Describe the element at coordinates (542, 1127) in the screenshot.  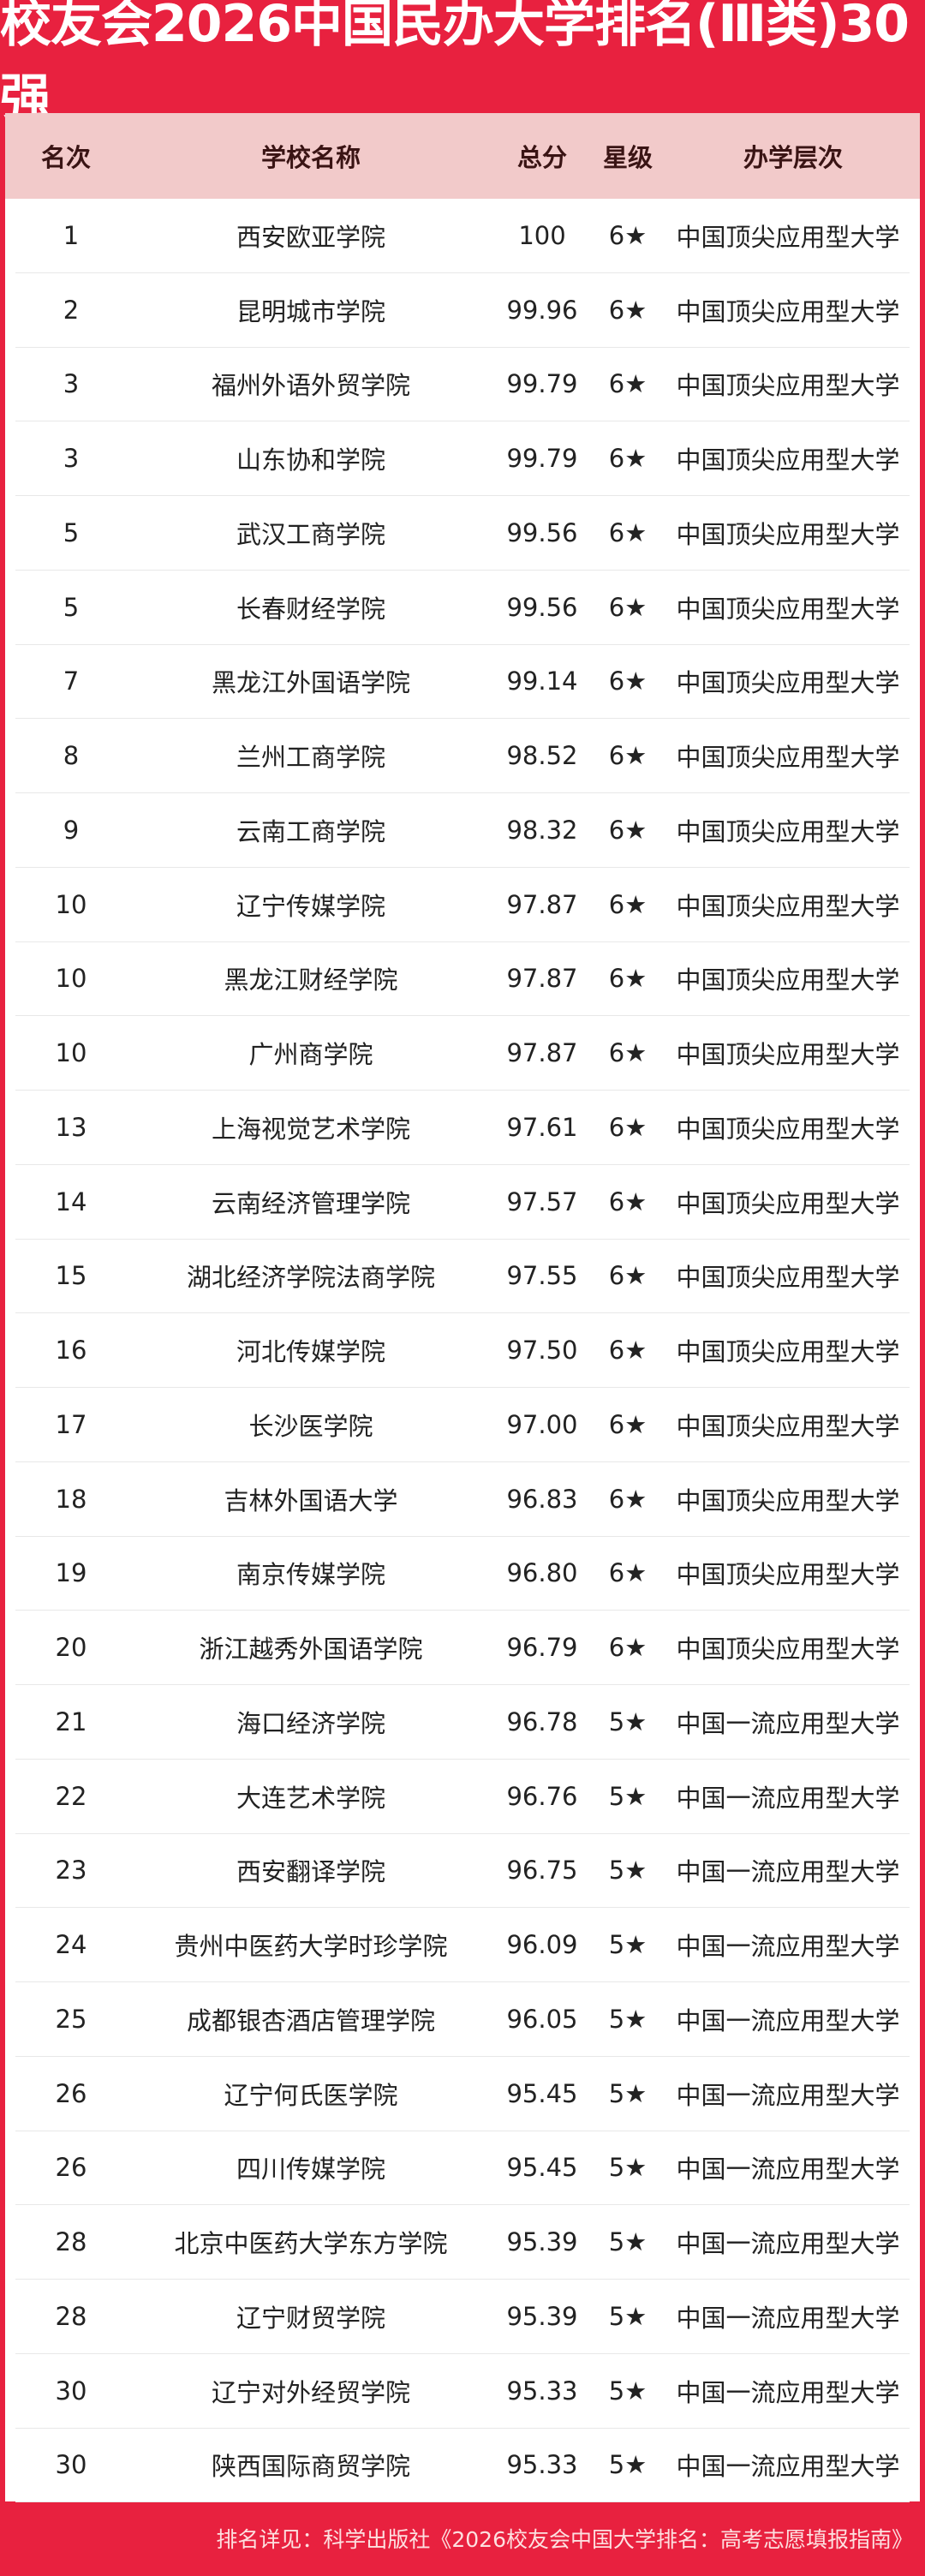
I see `score-cell: 97.61` at that location.